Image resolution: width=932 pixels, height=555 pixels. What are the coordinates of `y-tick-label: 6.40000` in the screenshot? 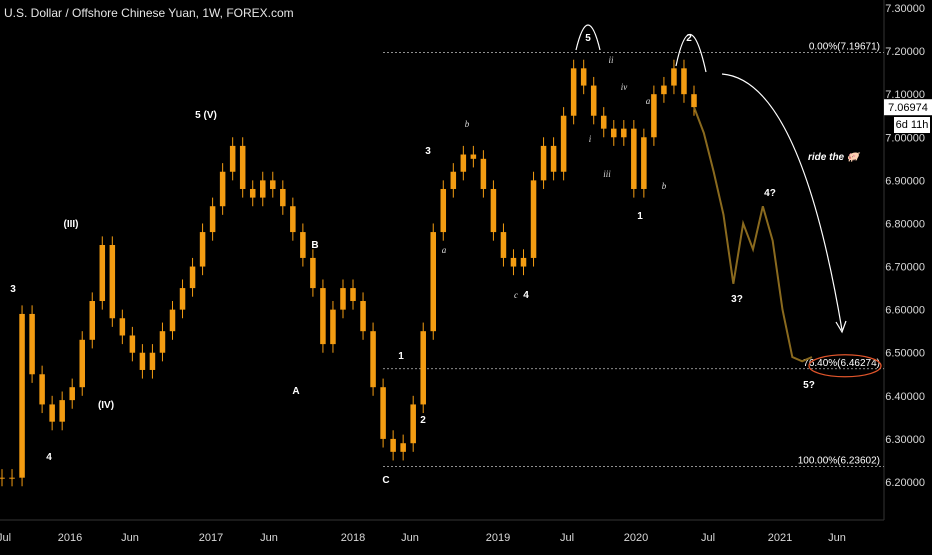 It's located at (905, 397).